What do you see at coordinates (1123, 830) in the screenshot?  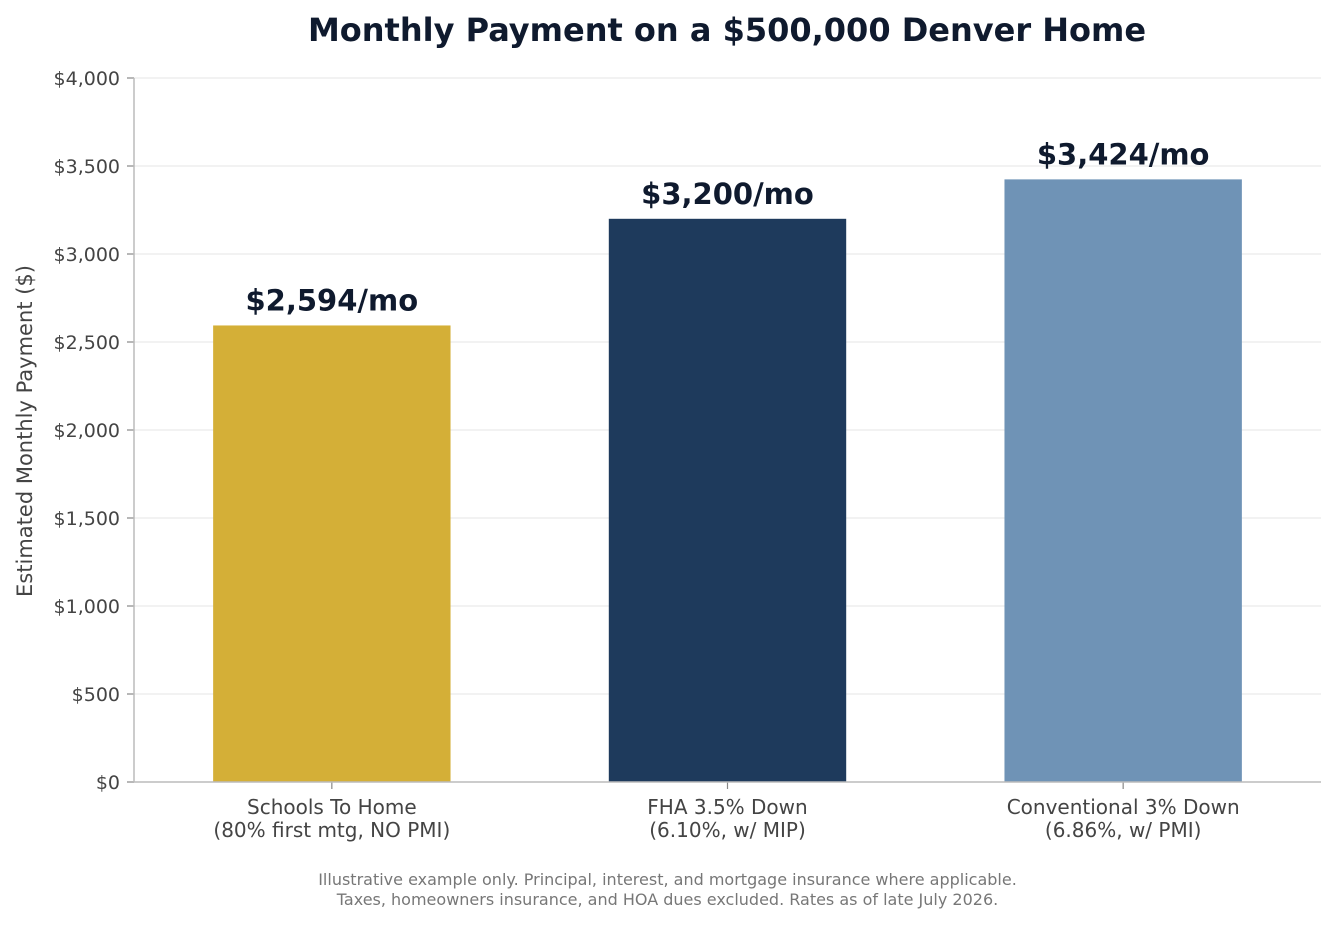 I see `x-tick-label: (6.86%, w/ PMI)` at bounding box center [1123, 830].